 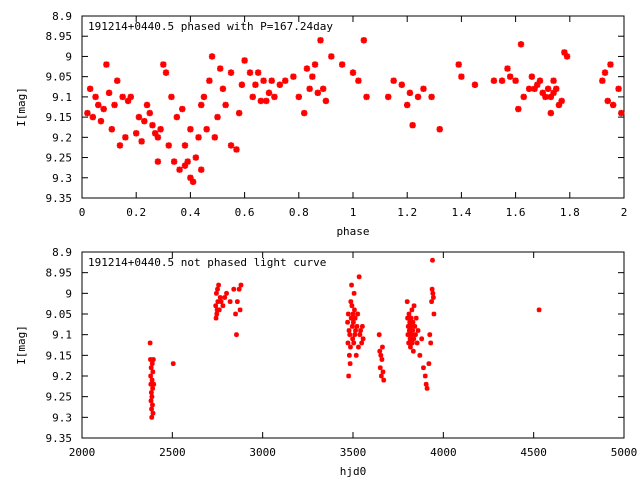 What do you see at coordinates (570, 212) in the screenshot?
I see `x-tick-label: 1.8` at bounding box center [570, 212].